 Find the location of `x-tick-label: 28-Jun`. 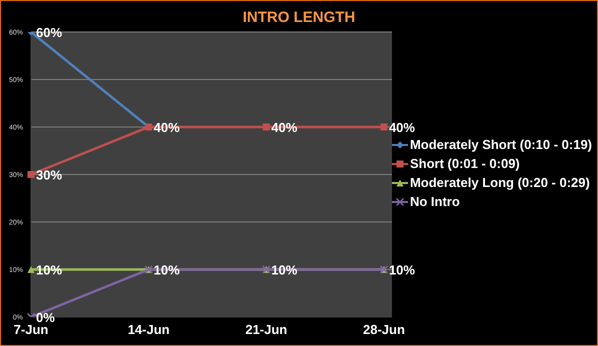

x-tick-label: 28-Jun is located at coordinates (384, 330).